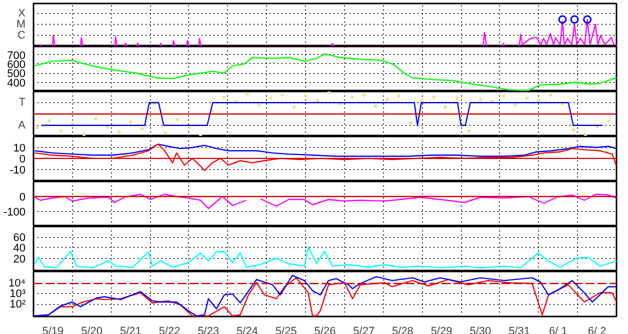 This screenshot has width=628, height=334. What do you see at coordinates (21, 24) in the screenshot?
I see `ref-line-label: M` at bounding box center [21, 24].